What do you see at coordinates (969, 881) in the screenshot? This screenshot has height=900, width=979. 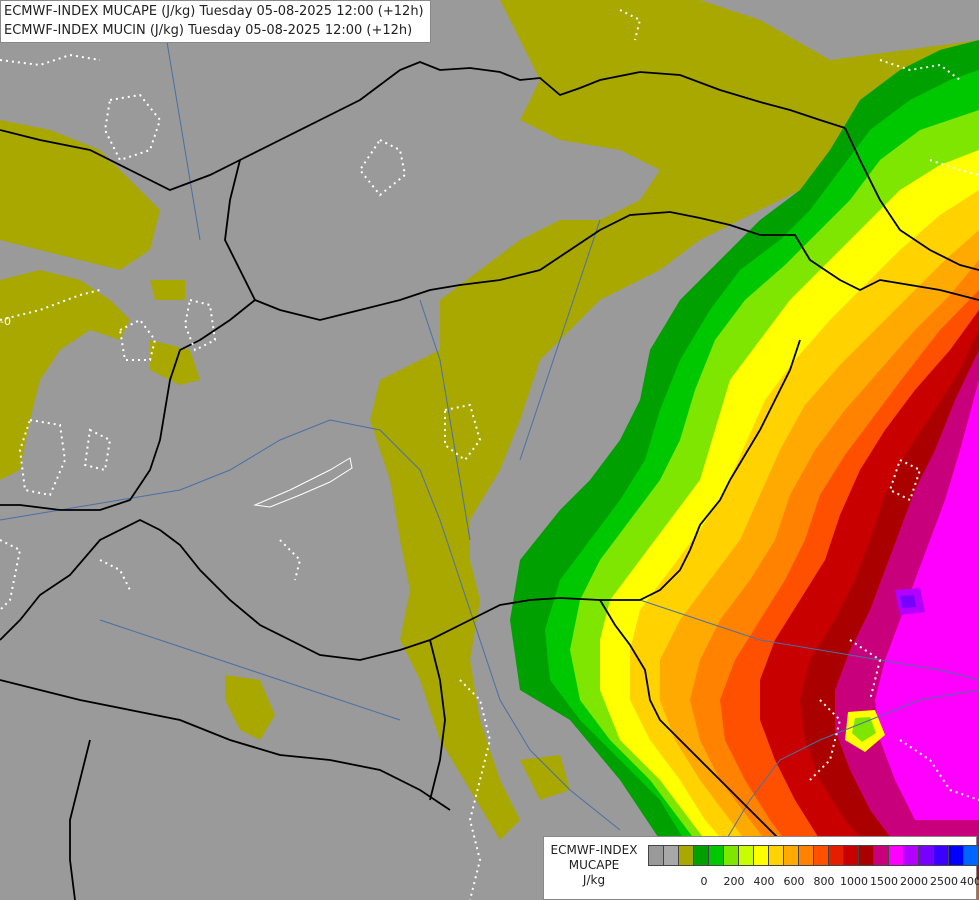 I see `legend-tick-label: 4000` at bounding box center [969, 881].